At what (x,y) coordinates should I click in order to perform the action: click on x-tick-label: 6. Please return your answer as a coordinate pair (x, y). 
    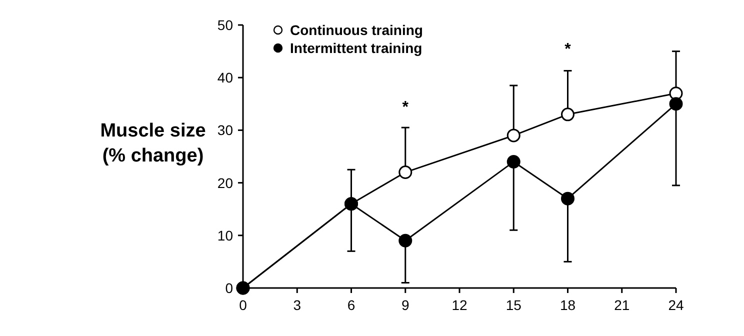
    Looking at the image, I should click on (351, 305).